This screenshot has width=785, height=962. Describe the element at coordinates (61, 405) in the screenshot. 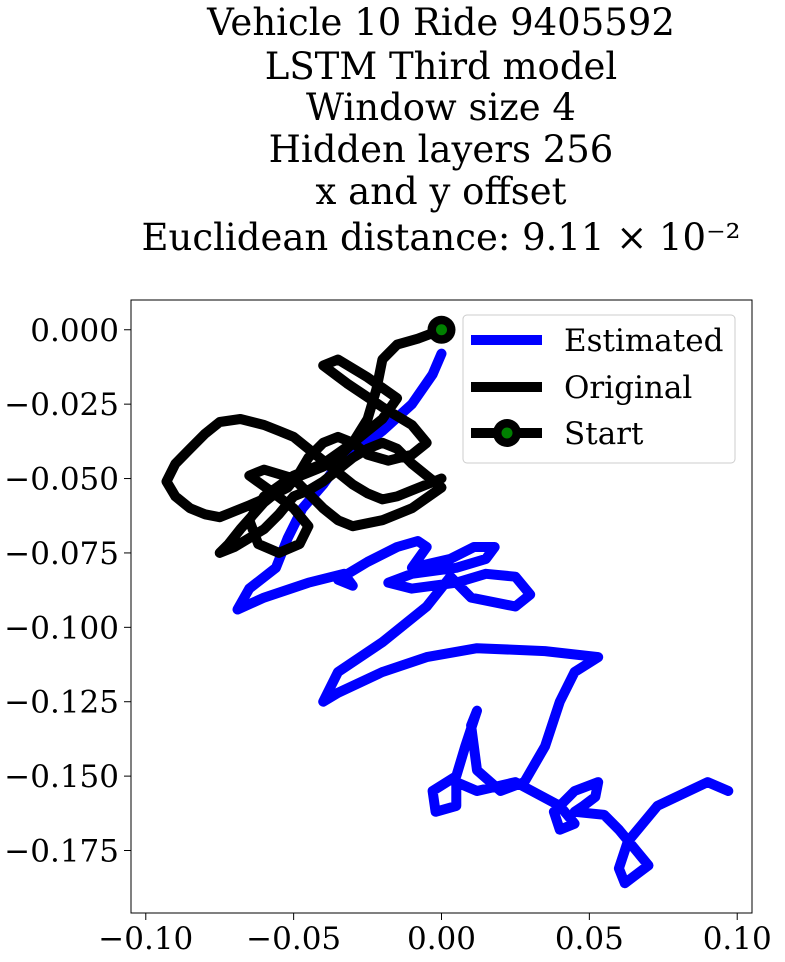

I see `y-tick-label: −0.025` at that location.